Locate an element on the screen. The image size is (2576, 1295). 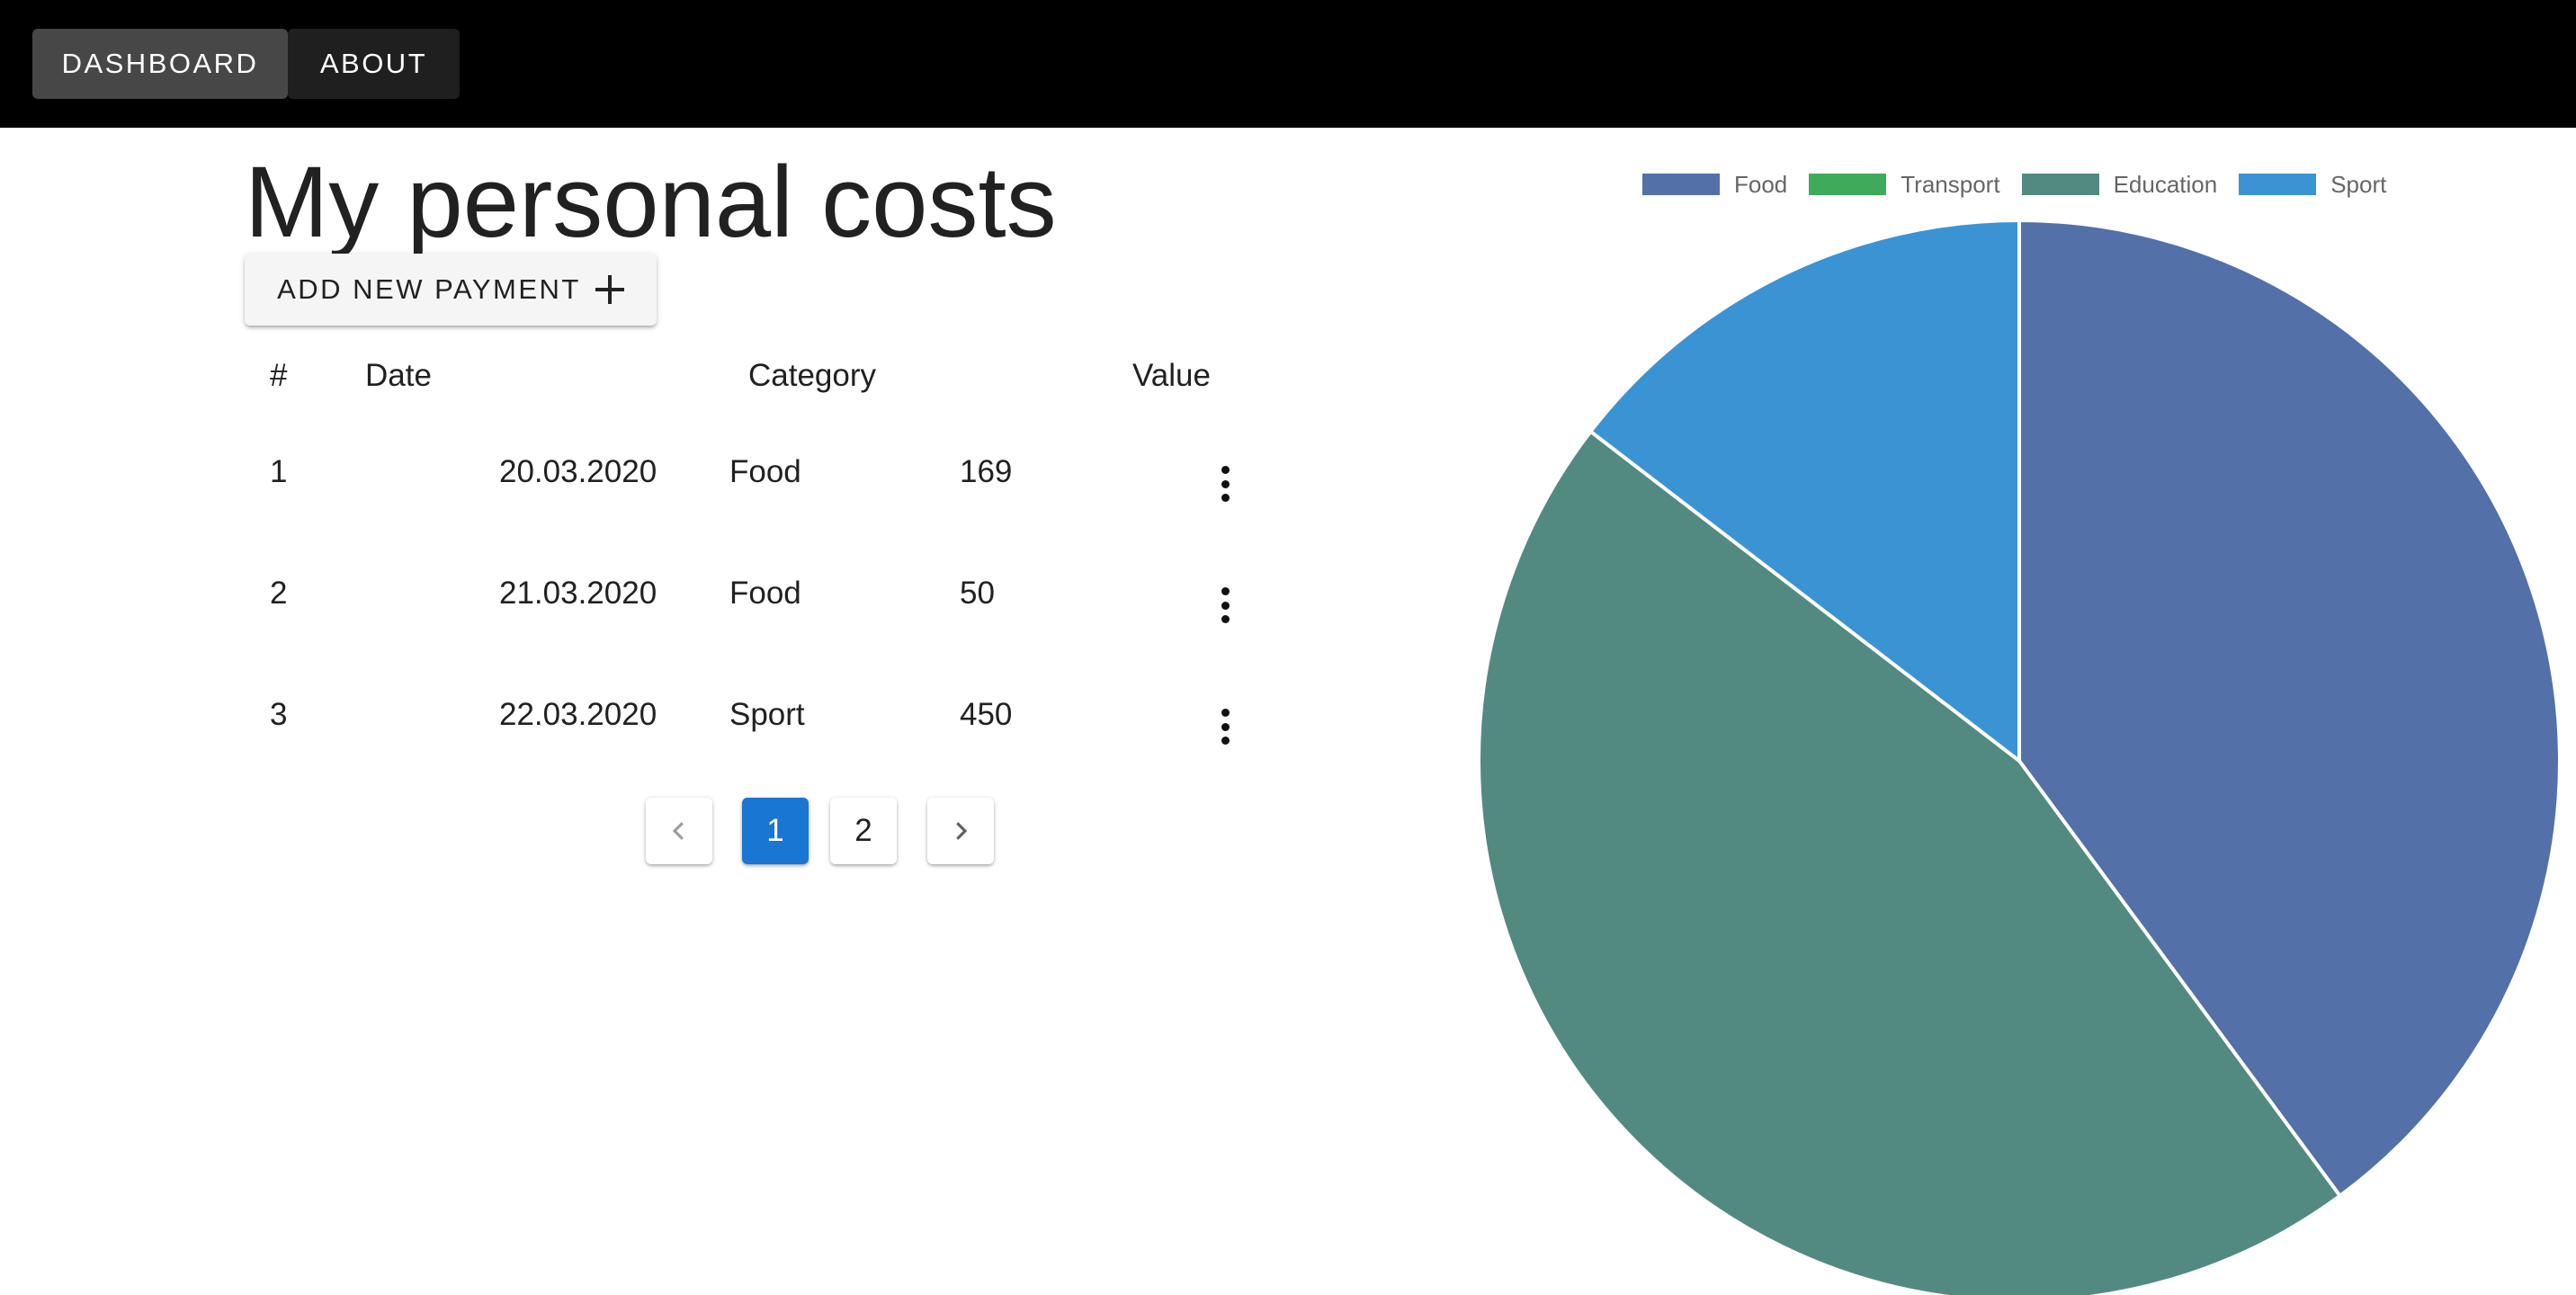
nav-dashboard-button: DASHBOARD is located at coordinates (160, 64).